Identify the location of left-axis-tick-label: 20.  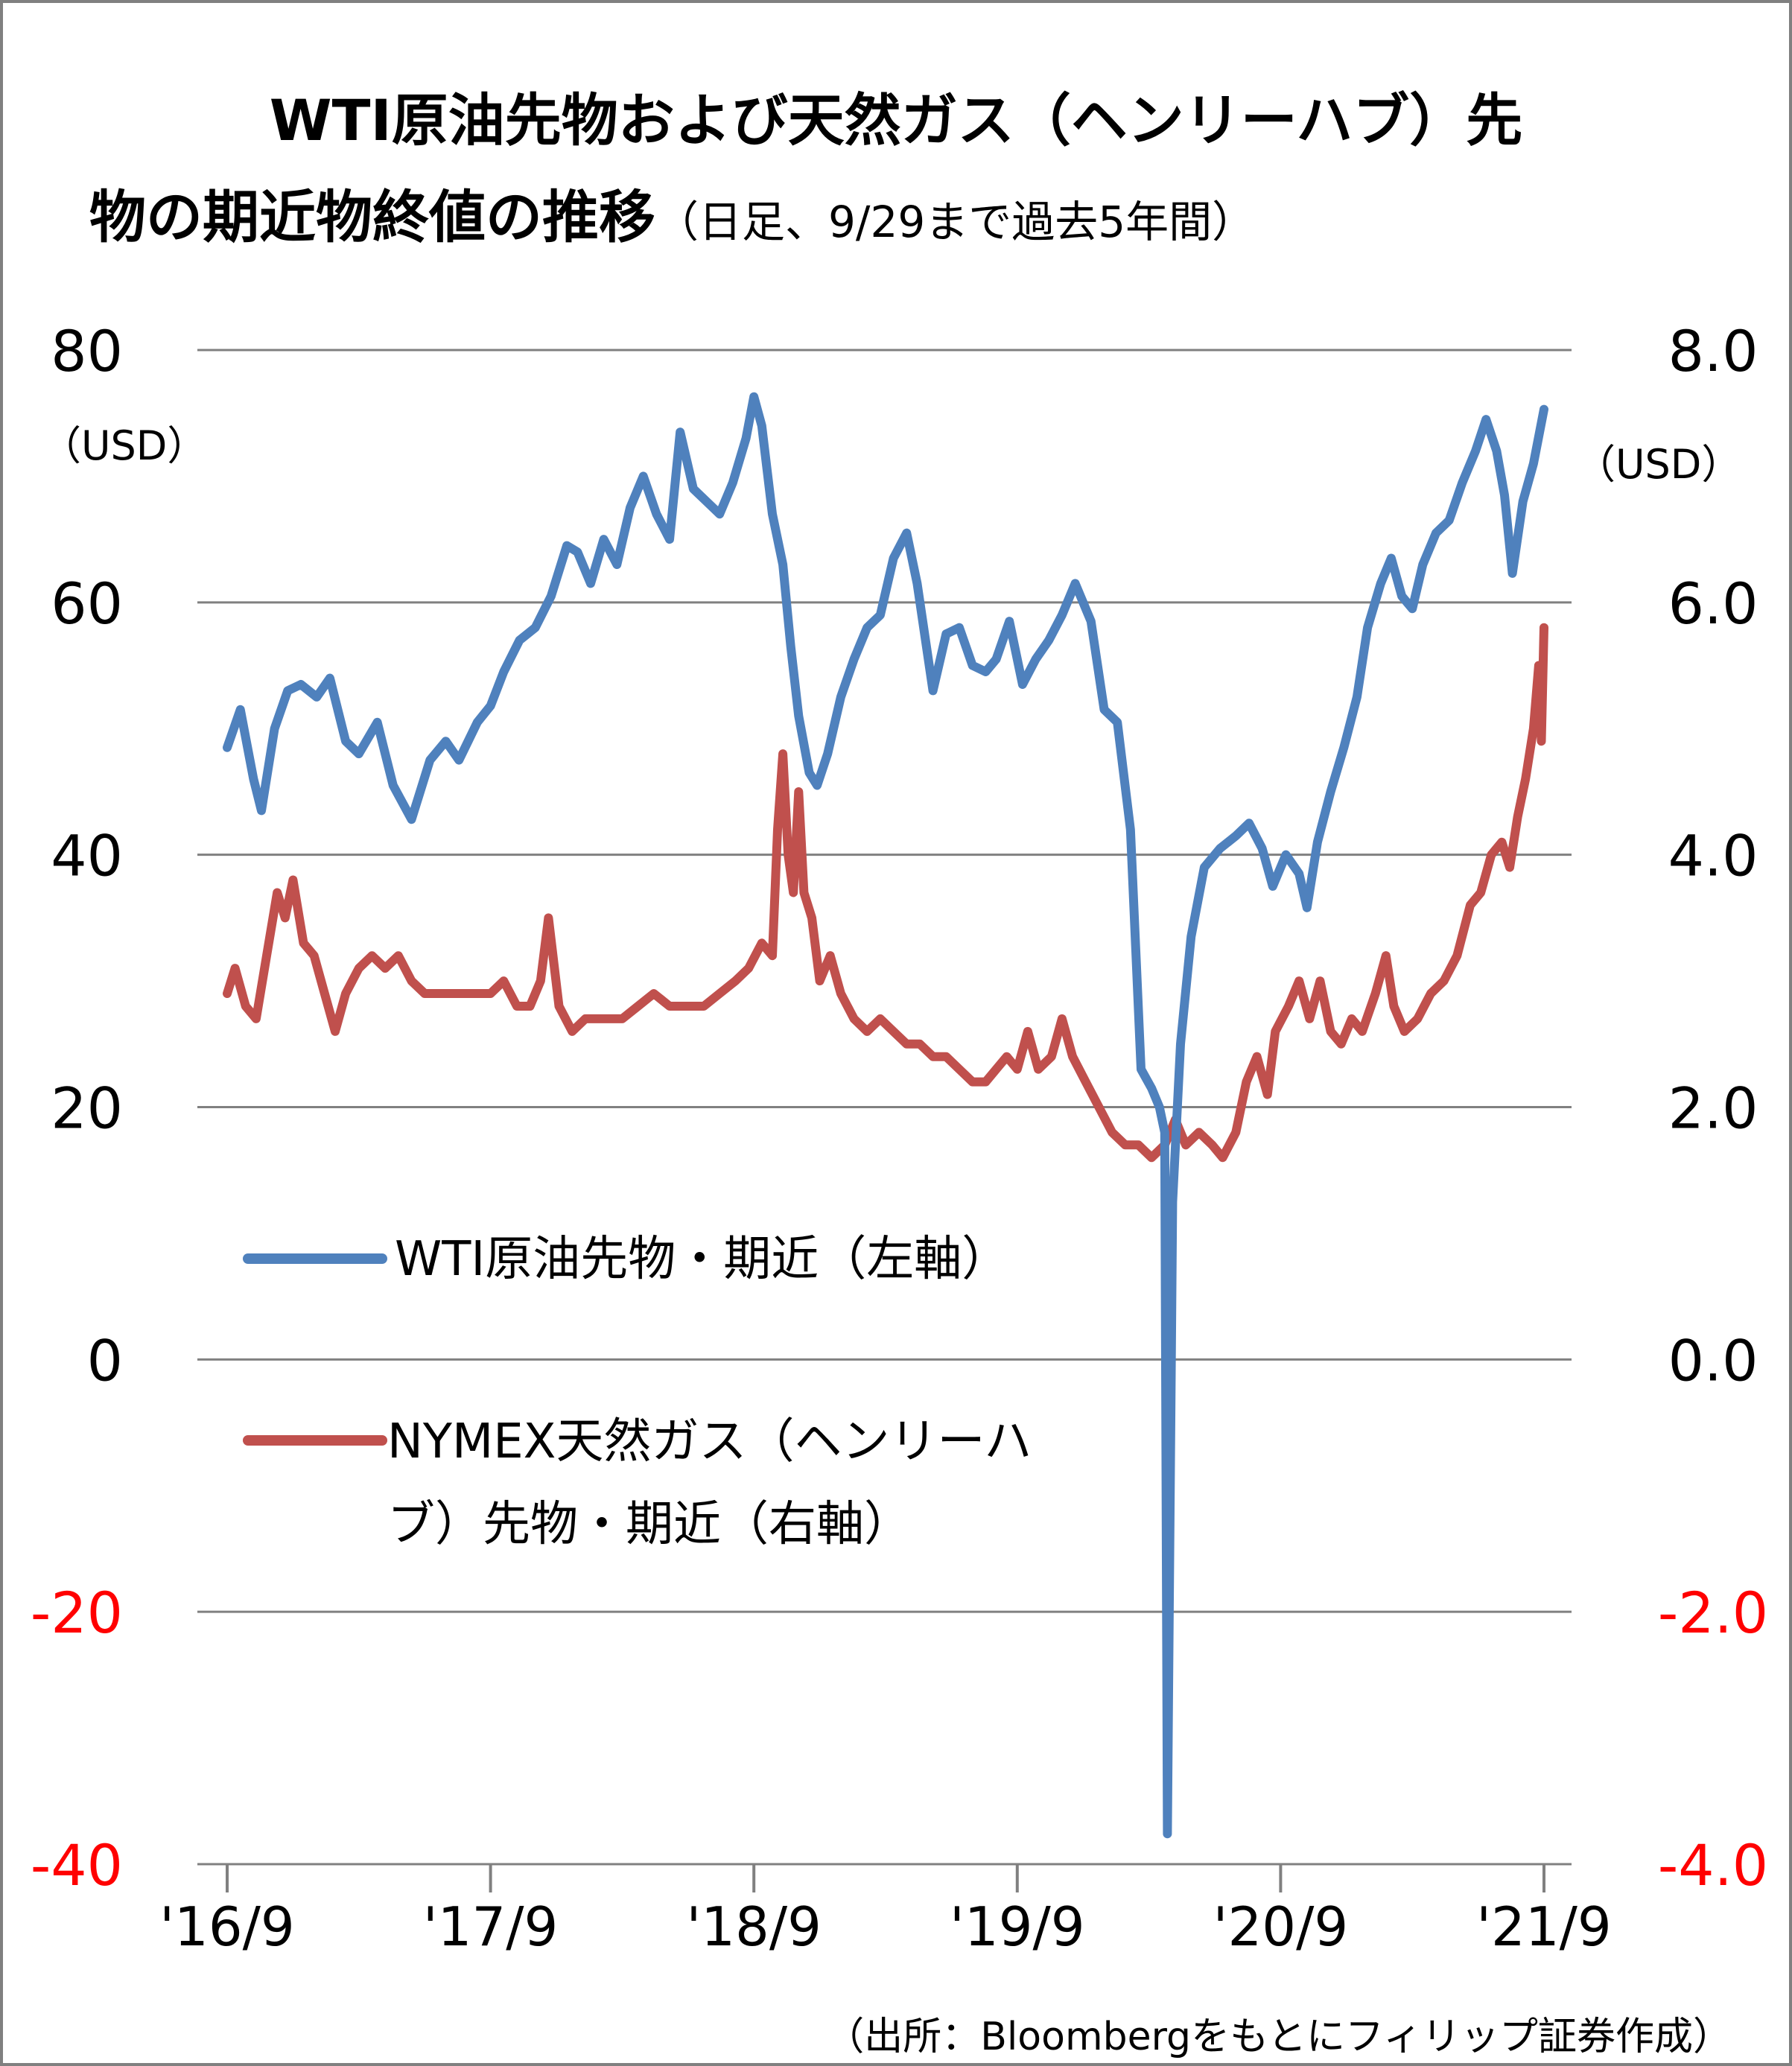
(87, 1108).